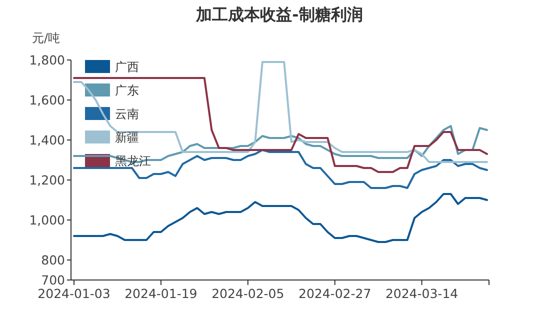 The width and height of the screenshot is (559, 326). I want to click on x-tick-label: 2024-01-19, so click(161, 293).